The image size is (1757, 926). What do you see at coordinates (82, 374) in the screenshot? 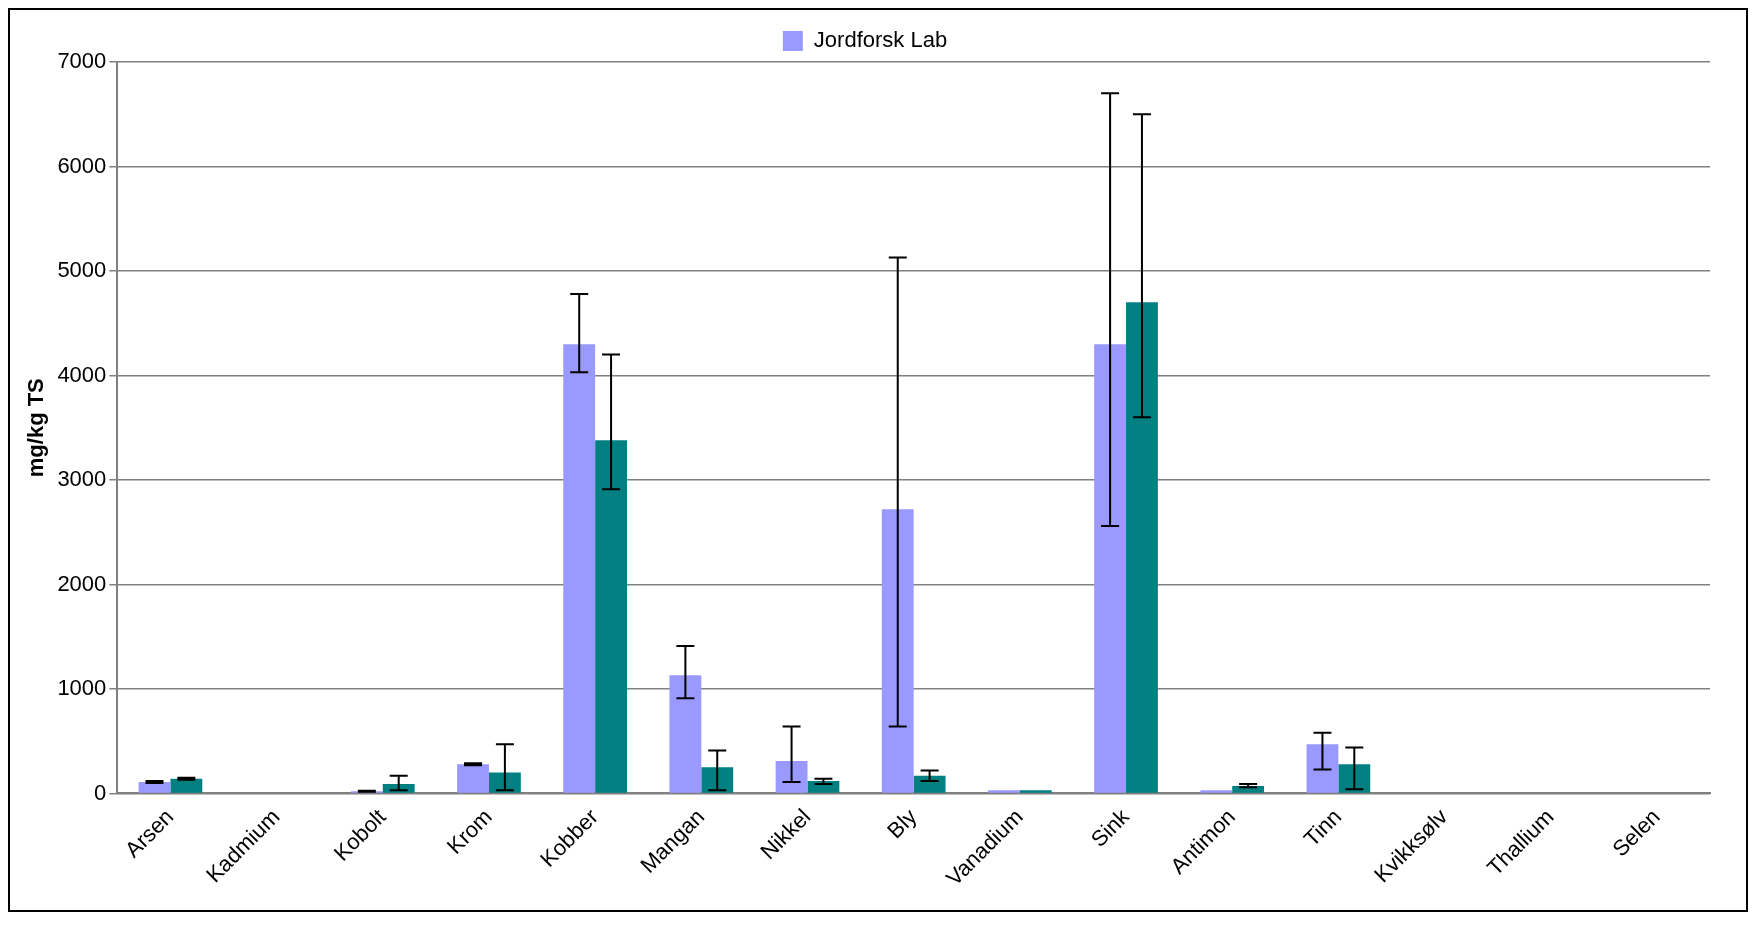
I see `y-tick-label: 4000` at bounding box center [82, 374].